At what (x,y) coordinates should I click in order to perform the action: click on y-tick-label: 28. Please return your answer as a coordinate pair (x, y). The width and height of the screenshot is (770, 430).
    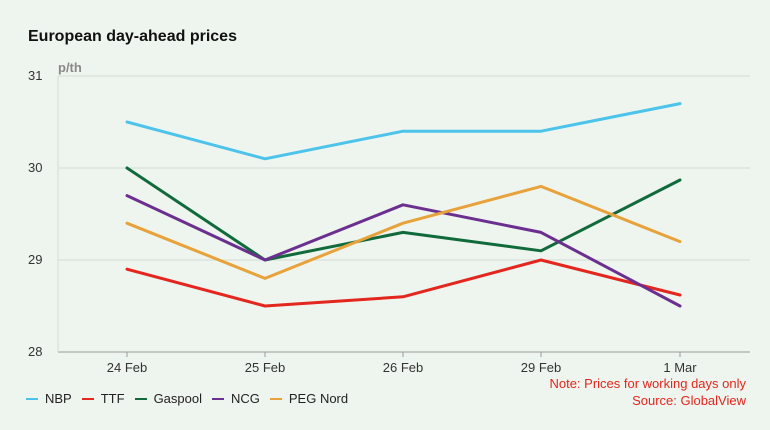
    Looking at the image, I should click on (35, 351).